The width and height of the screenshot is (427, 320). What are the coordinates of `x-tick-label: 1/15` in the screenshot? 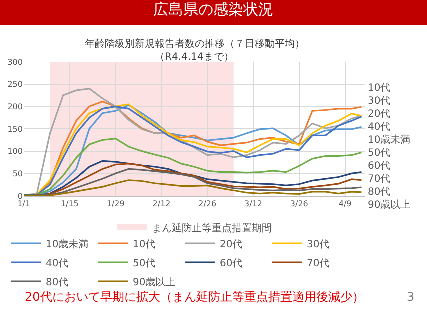 It's located at (69, 204).